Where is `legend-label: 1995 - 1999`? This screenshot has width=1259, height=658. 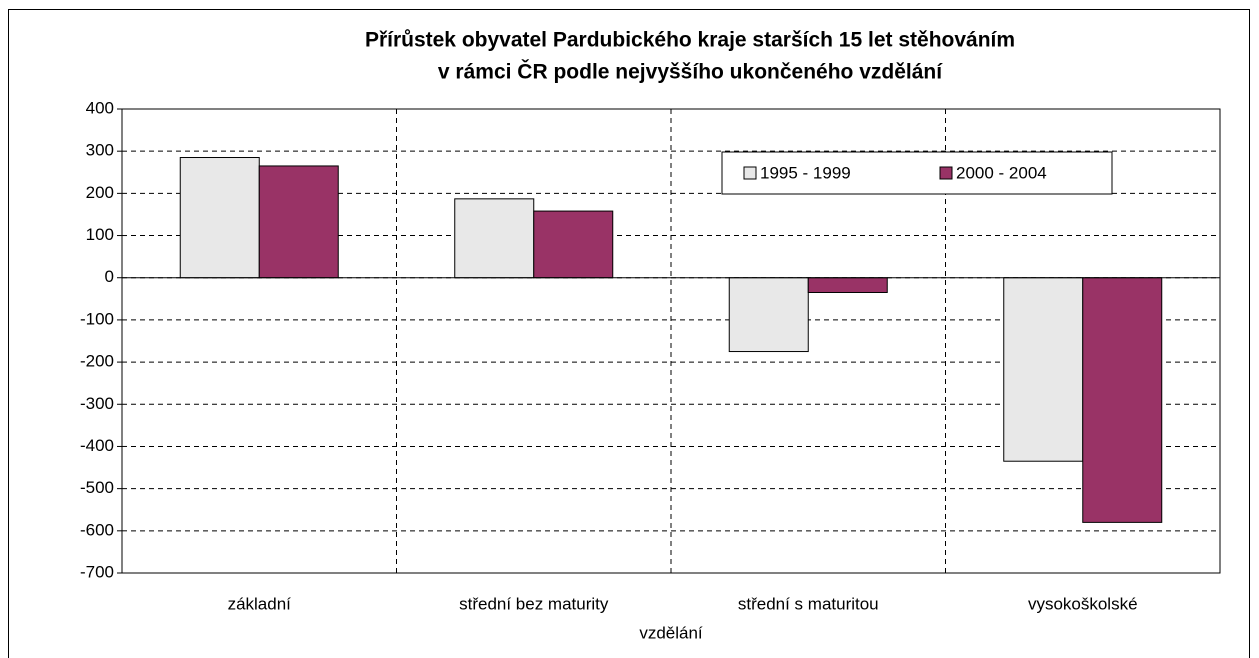 legend-label: 1995 - 1999 is located at coordinates (805, 172).